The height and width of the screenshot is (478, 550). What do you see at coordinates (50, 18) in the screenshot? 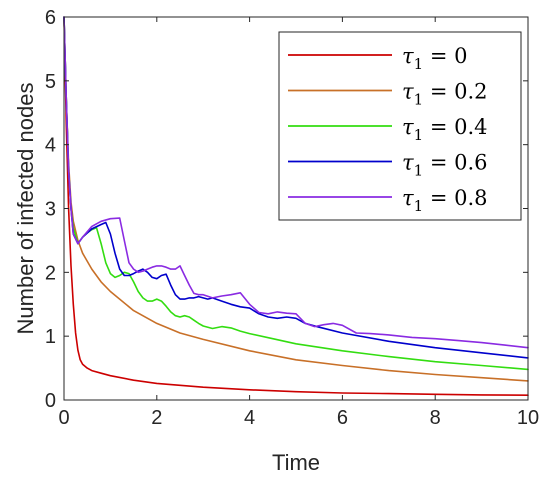
I see `y-tick-label: 6` at bounding box center [50, 18].